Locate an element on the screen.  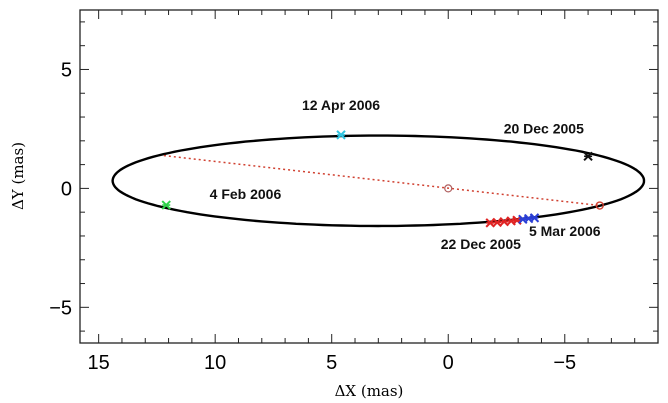
date-annotation: 20 Dec 2005 is located at coordinates (544, 129).